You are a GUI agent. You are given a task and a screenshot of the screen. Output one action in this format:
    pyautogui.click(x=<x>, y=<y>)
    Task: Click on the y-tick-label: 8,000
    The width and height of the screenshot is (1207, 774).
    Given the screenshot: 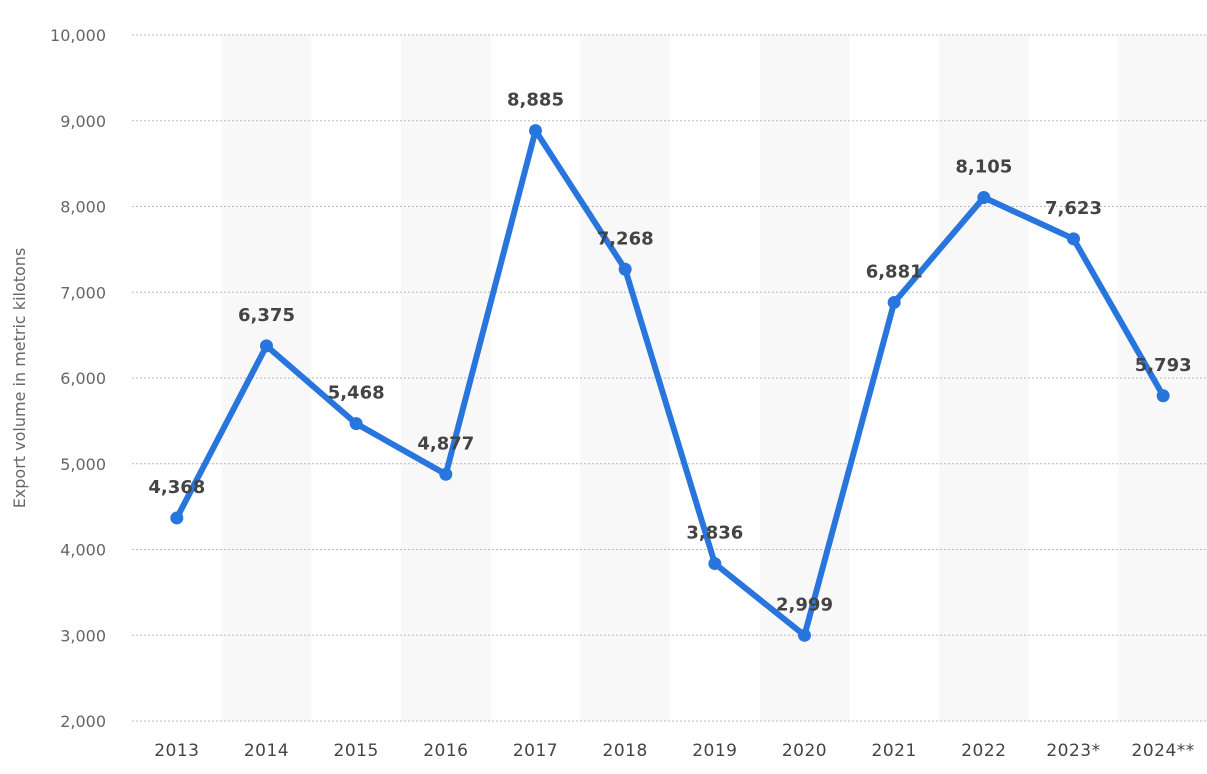 What is the action you would take?
    pyautogui.click(x=83, y=207)
    